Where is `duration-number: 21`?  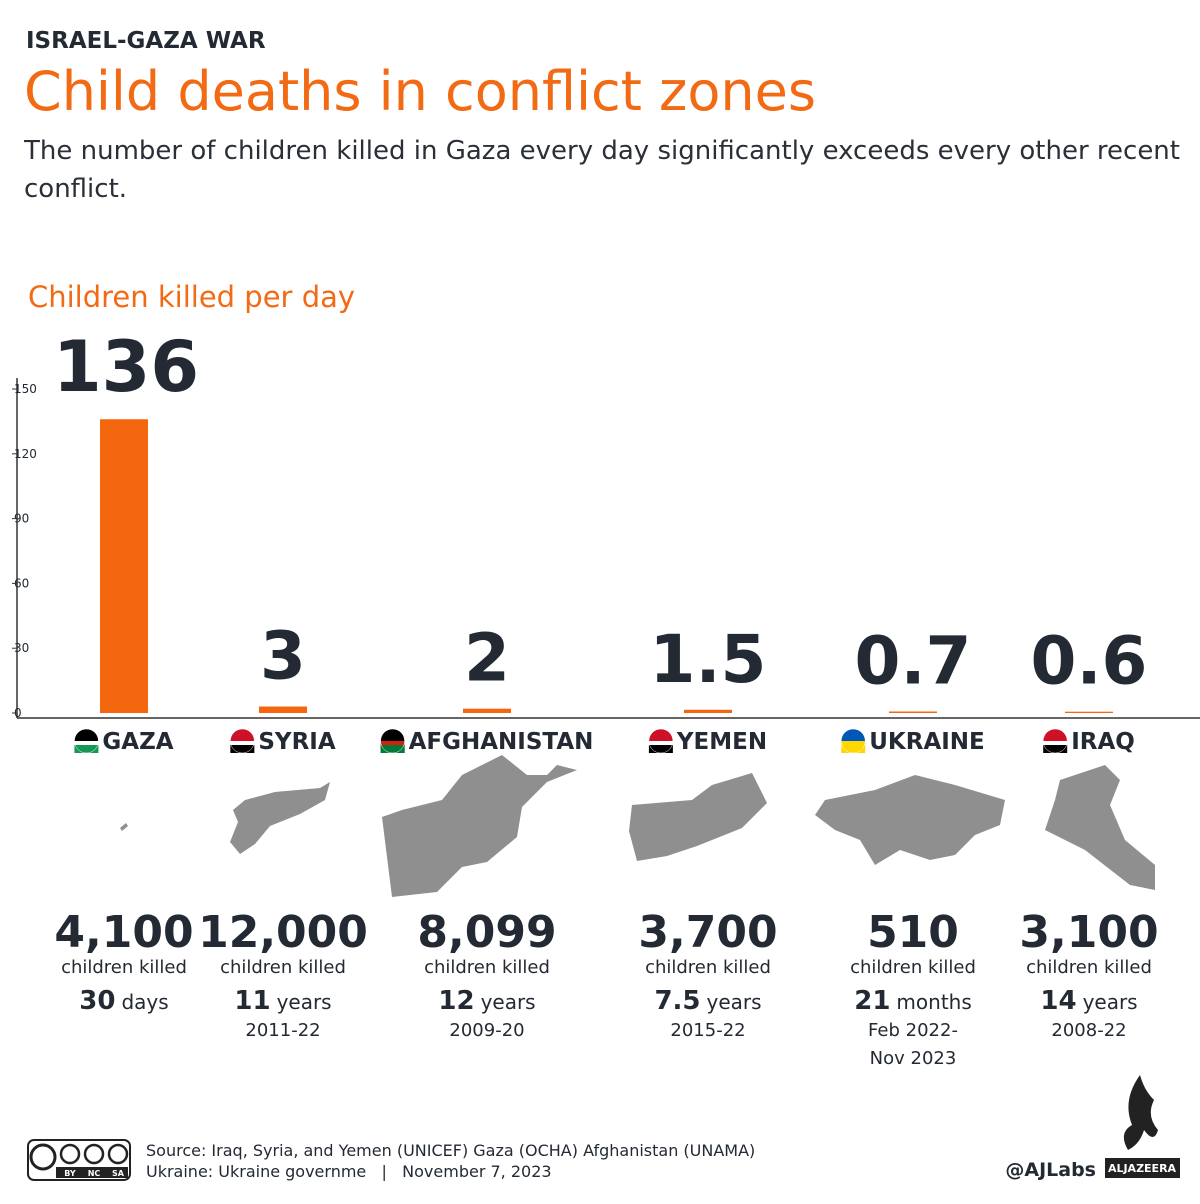 duration-number: 21 is located at coordinates (872, 1001).